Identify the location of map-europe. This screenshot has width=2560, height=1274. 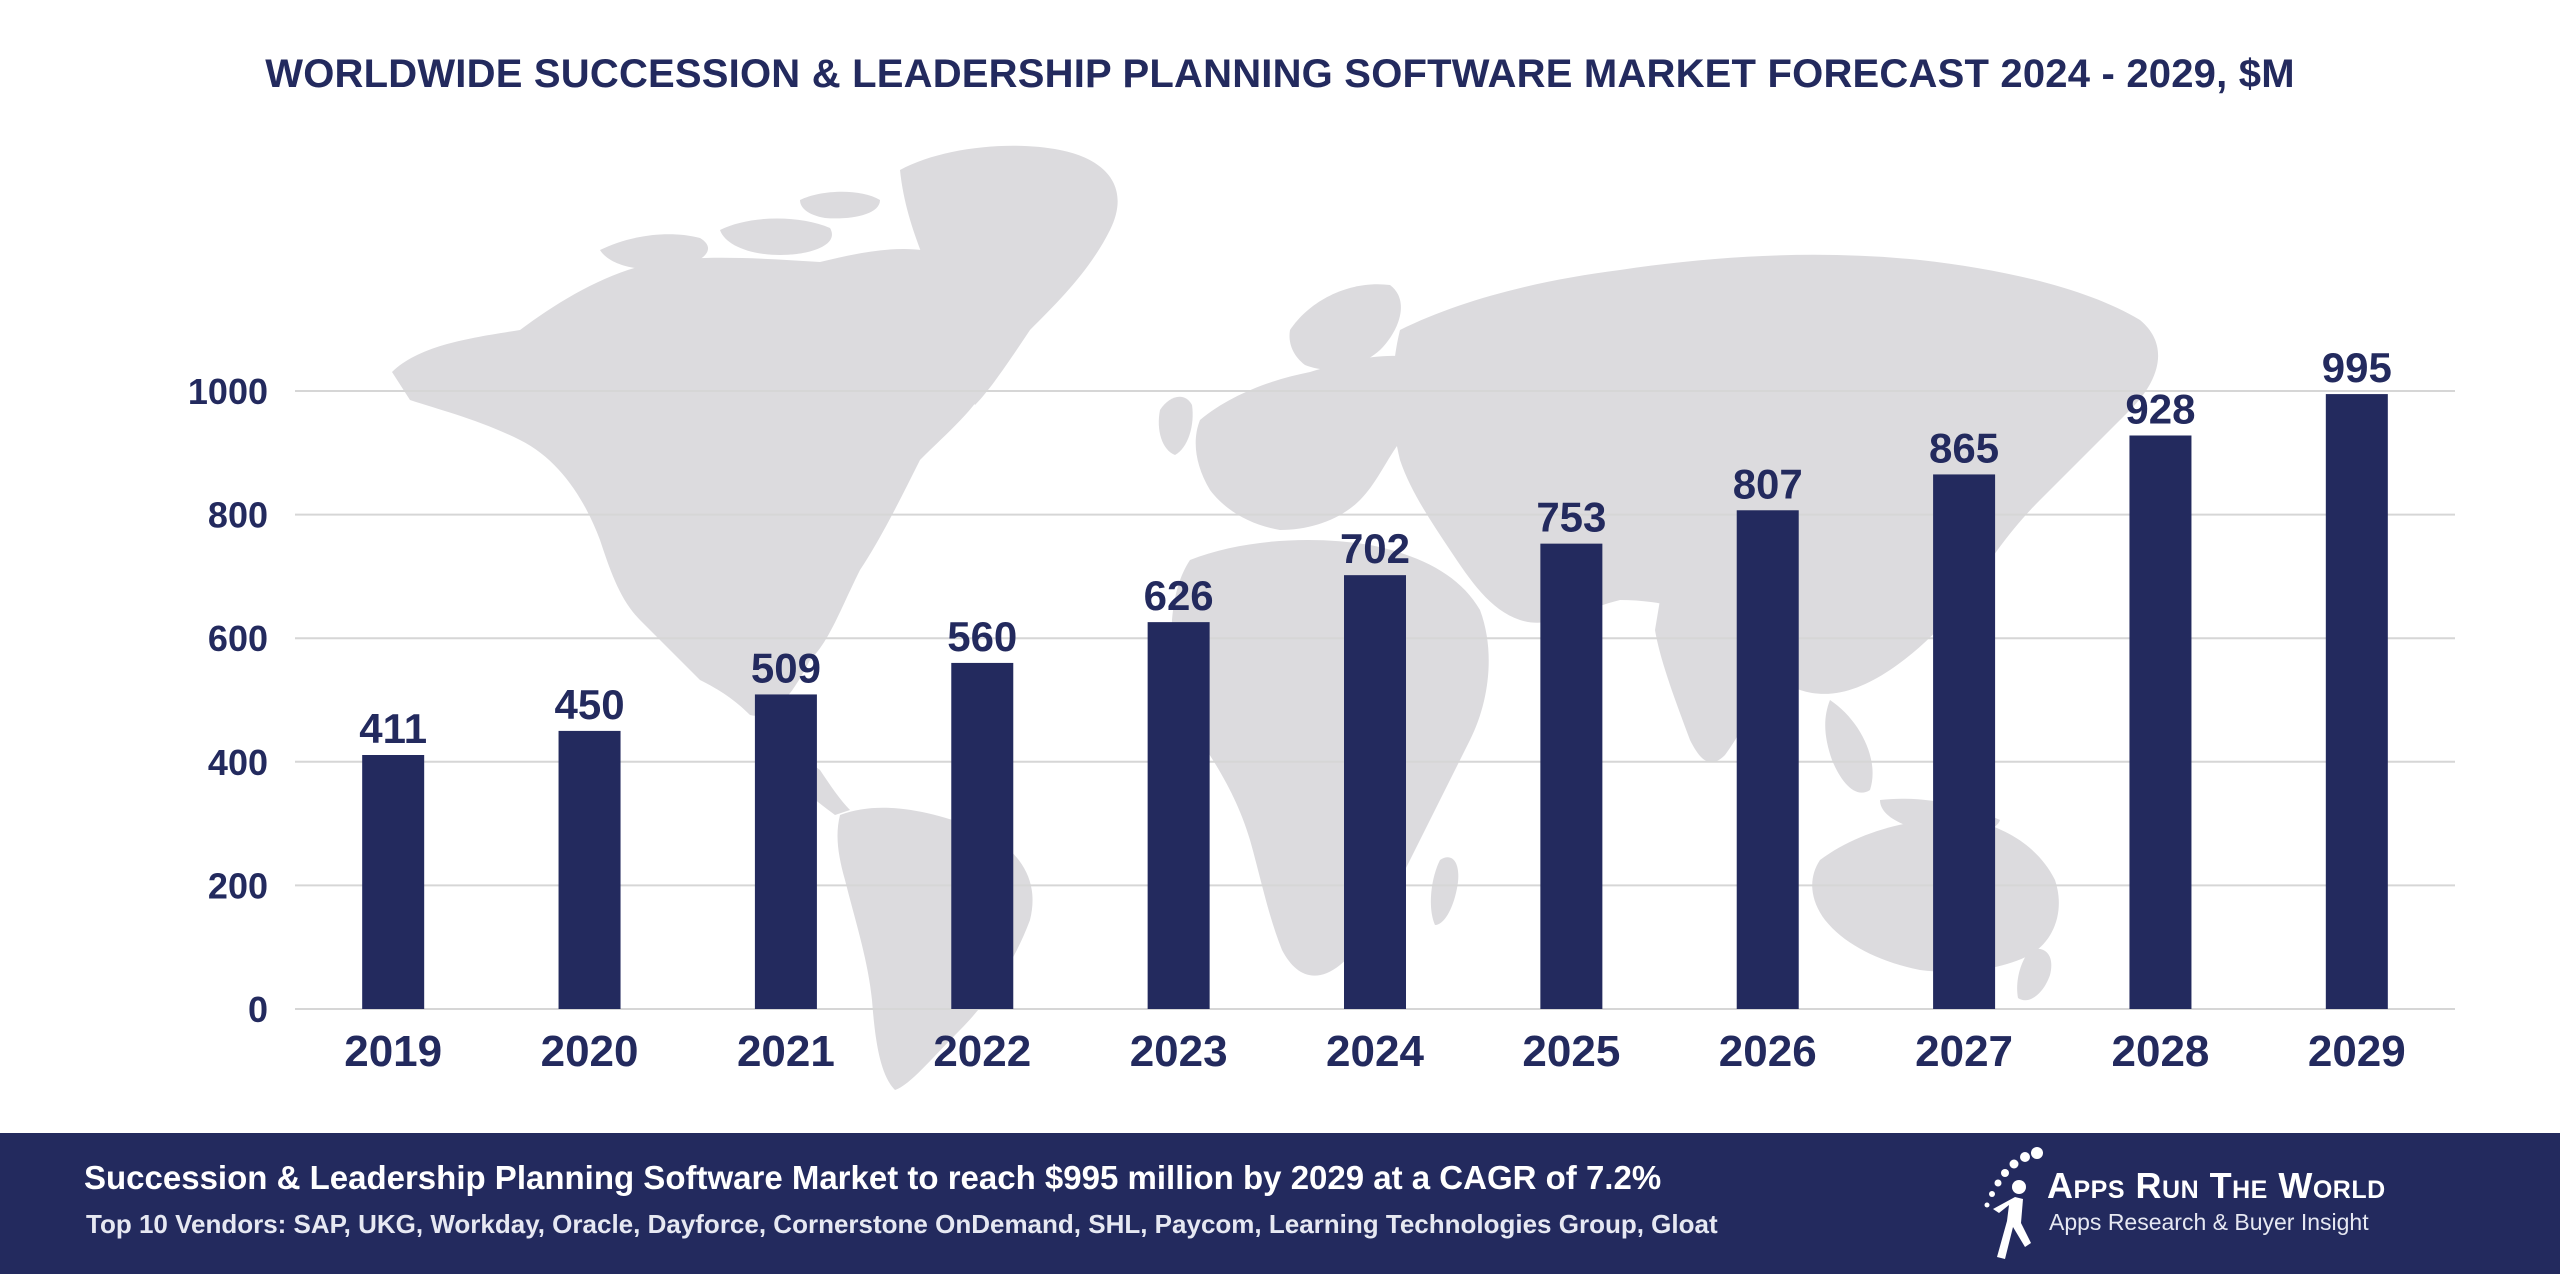
(1313, 442).